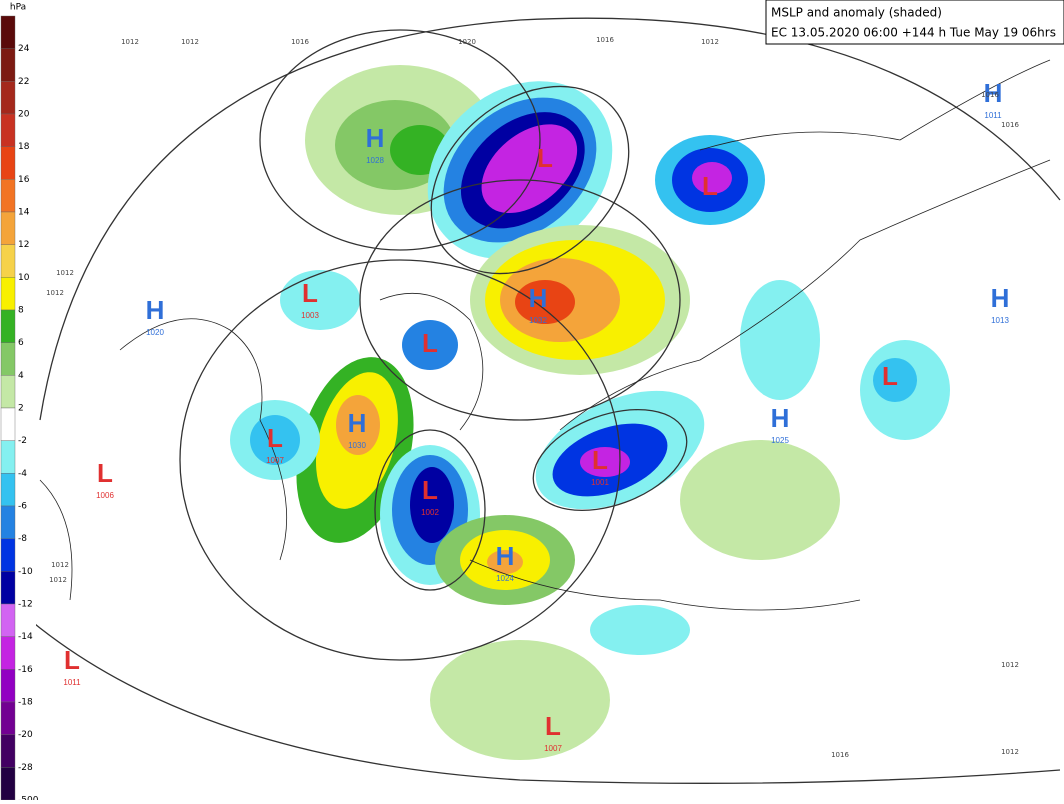 The image size is (1064, 804). I want to click on system-pressure: 1024, so click(505, 578).